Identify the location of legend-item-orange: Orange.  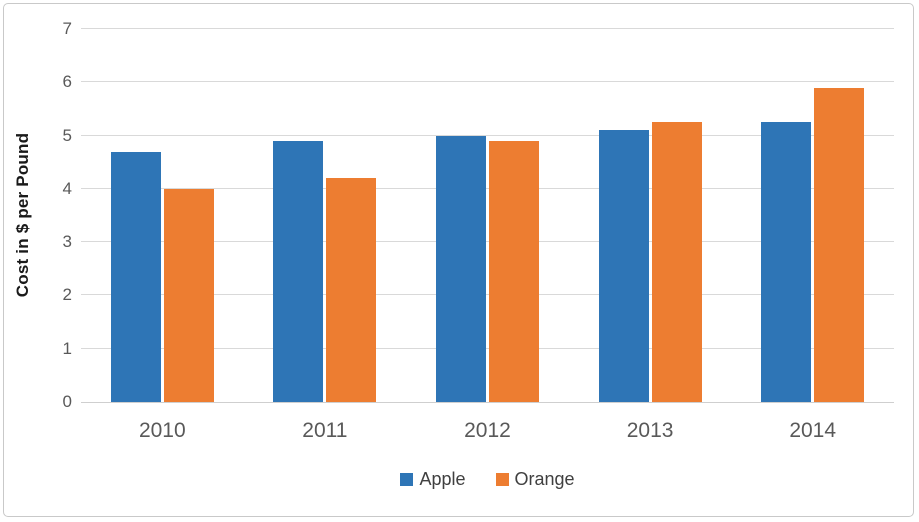
(535, 479).